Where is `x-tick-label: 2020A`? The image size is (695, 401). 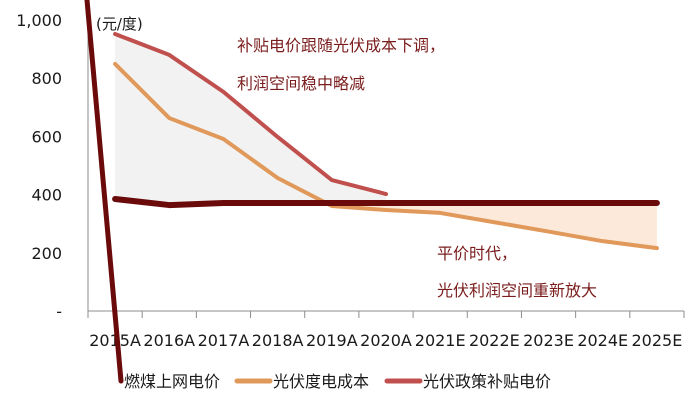 x-tick-label: 2020A is located at coordinates (386, 340).